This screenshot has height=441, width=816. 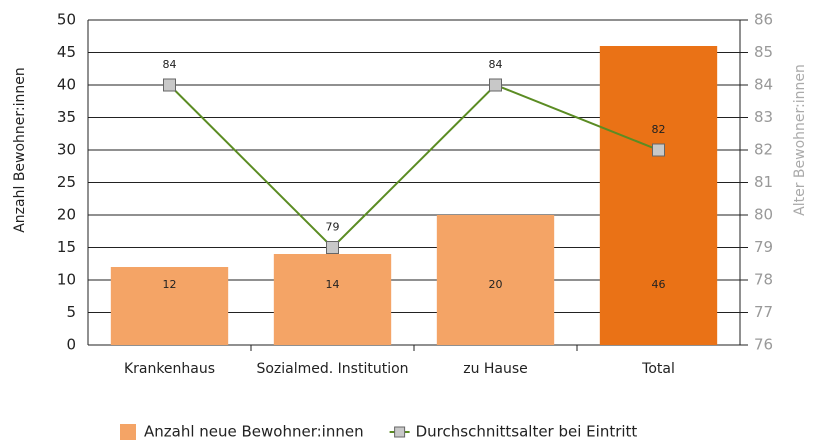 What do you see at coordinates (66, 280) in the screenshot?
I see `y-tick-label: 10` at bounding box center [66, 280].